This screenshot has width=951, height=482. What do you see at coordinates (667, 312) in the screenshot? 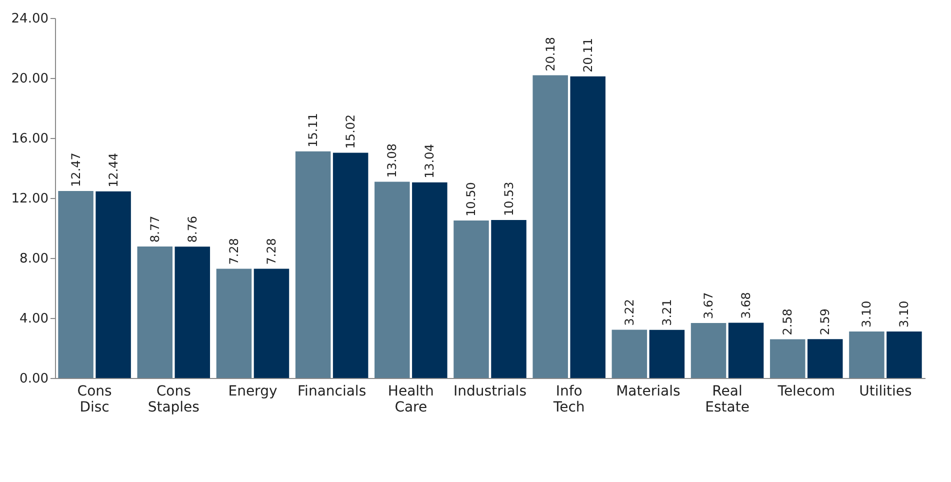
I see `data-label: 3.21` at bounding box center [667, 312].